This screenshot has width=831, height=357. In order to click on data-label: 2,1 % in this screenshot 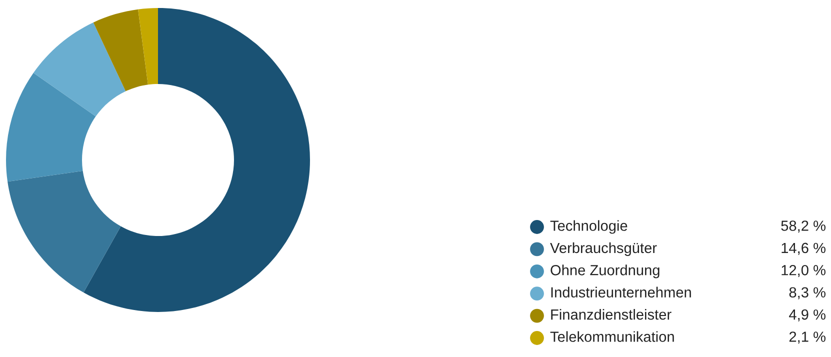, I will do `click(807, 338)`.